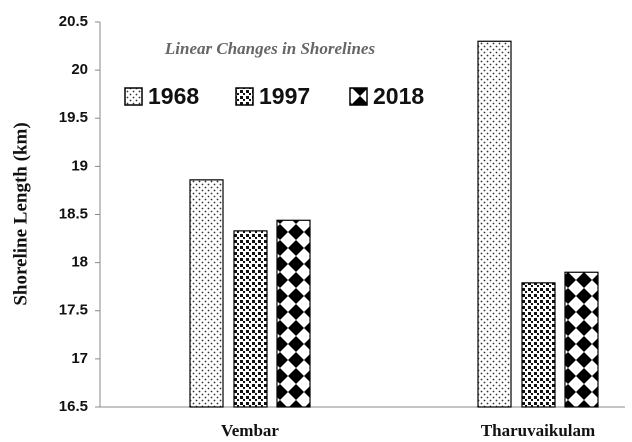 This screenshot has width=632, height=442. What do you see at coordinates (73, 21) in the screenshot?
I see `y-tick-label: 20.5` at bounding box center [73, 21].